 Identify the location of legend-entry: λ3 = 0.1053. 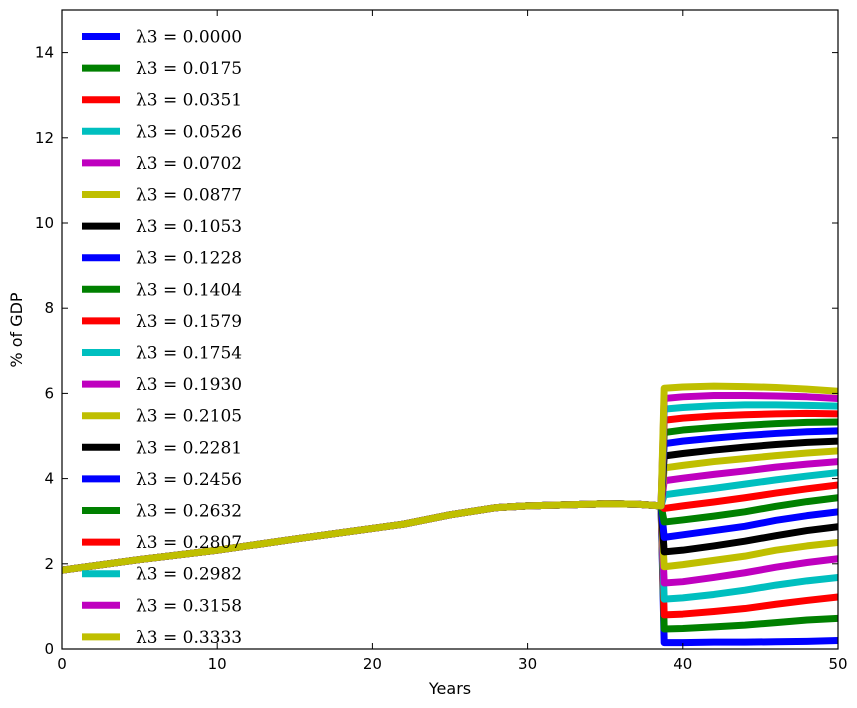
(162, 227).